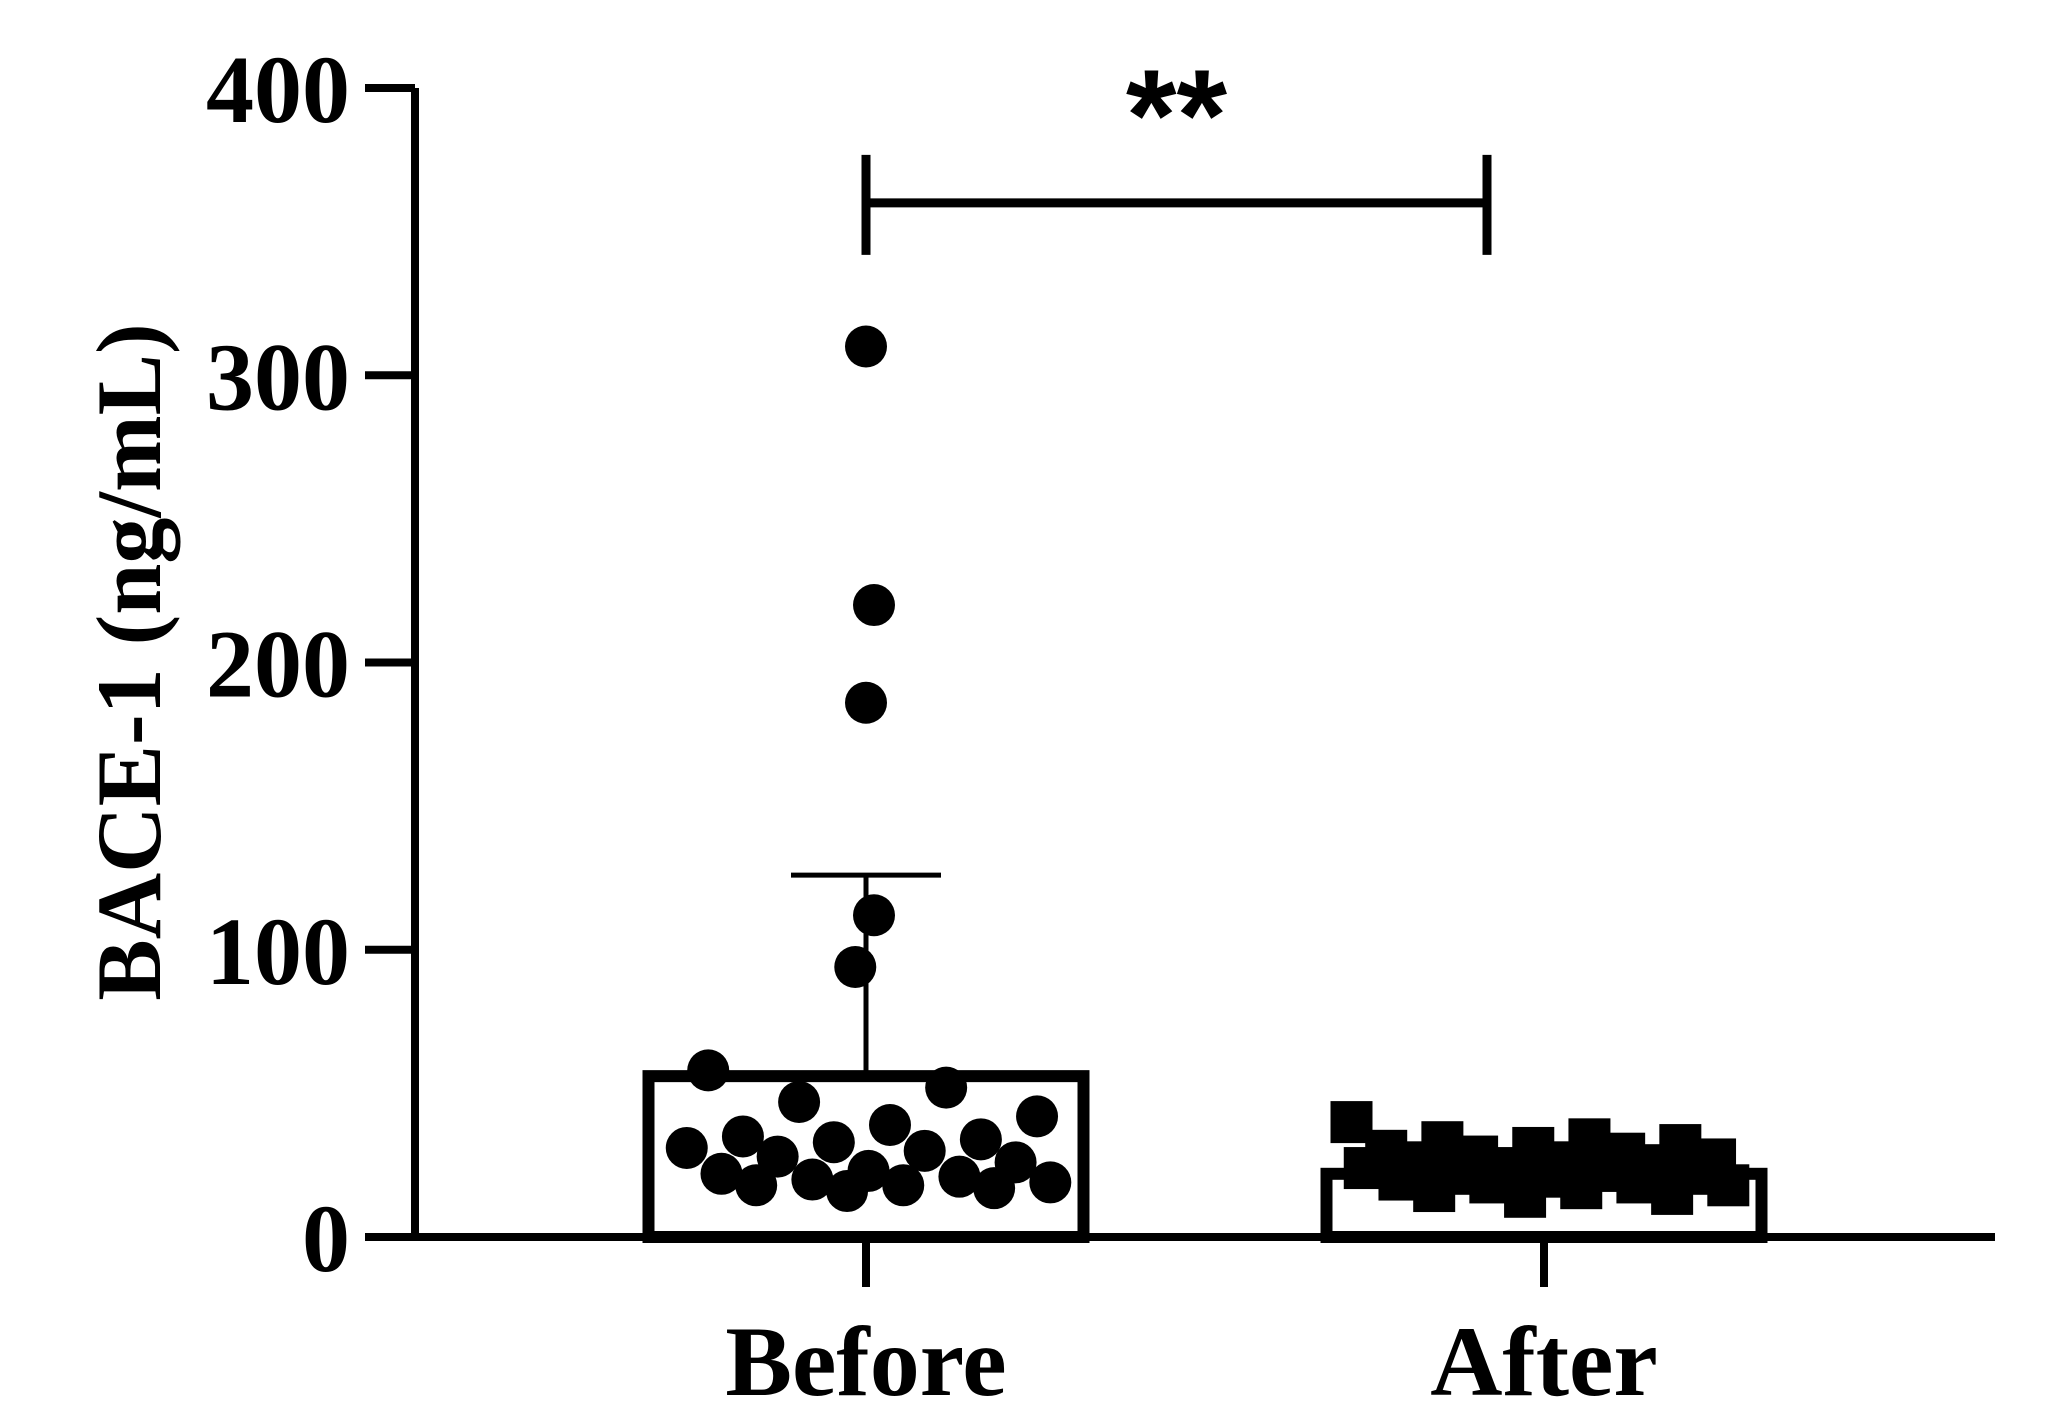 The width and height of the screenshot is (2068, 1428). I want to click on y-tick-label: 0, so click(326, 1238).